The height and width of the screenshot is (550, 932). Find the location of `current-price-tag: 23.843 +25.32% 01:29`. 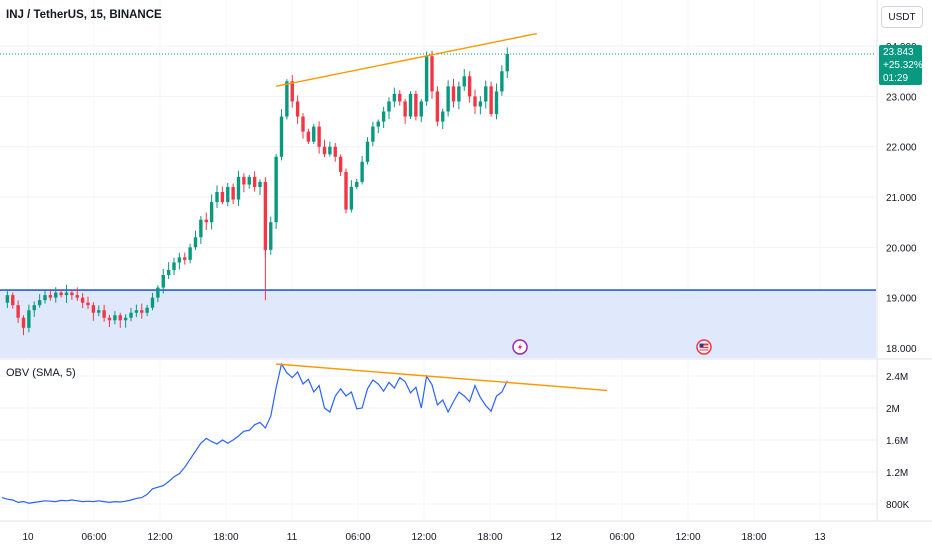

current-price-tag: 23.843 +25.32% 01:29 is located at coordinates (901, 65).